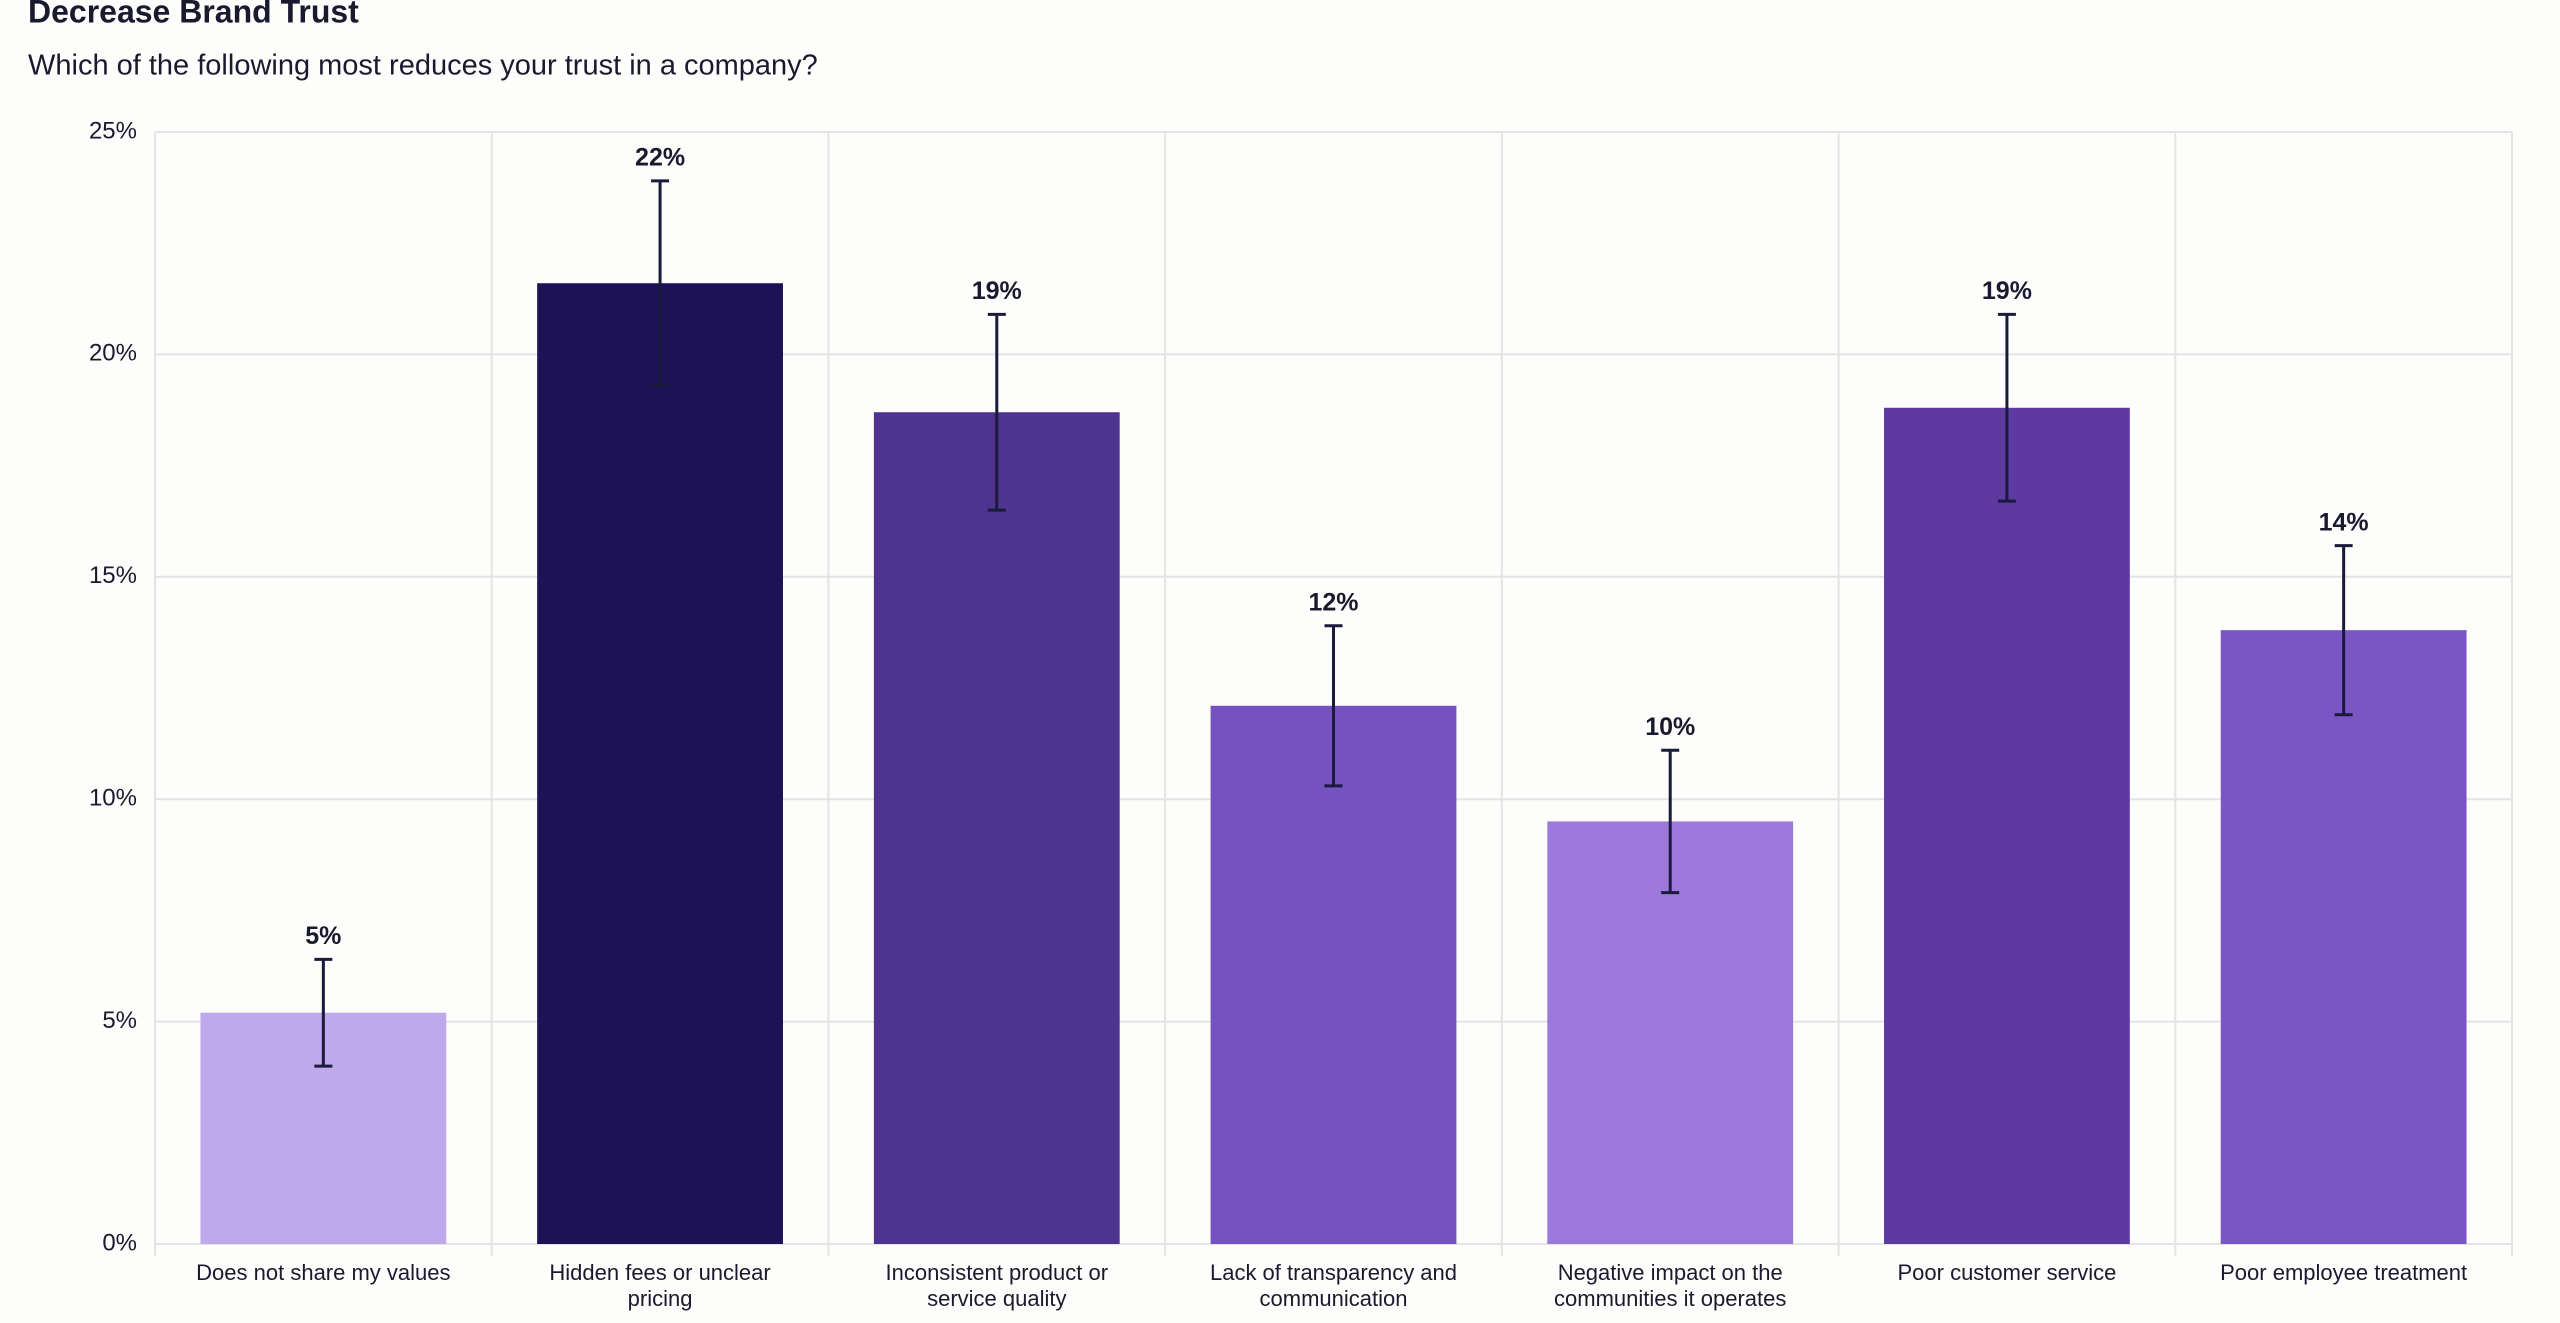 The height and width of the screenshot is (1323, 2560). What do you see at coordinates (1670, 727) in the screenshot?
I see `value-label: 10%` at bounding box center [1670, 727].